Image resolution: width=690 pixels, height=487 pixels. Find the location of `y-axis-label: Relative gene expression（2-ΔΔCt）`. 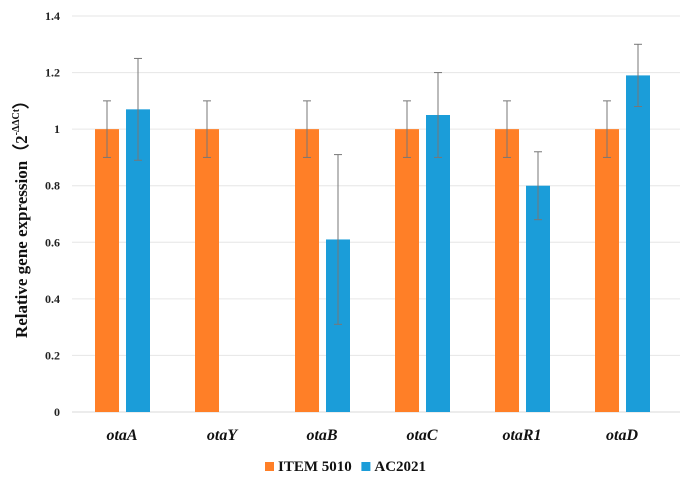

y-axis-label: Relative gene expression（2-ΔΔCt） is located at coordinates (21, 215).